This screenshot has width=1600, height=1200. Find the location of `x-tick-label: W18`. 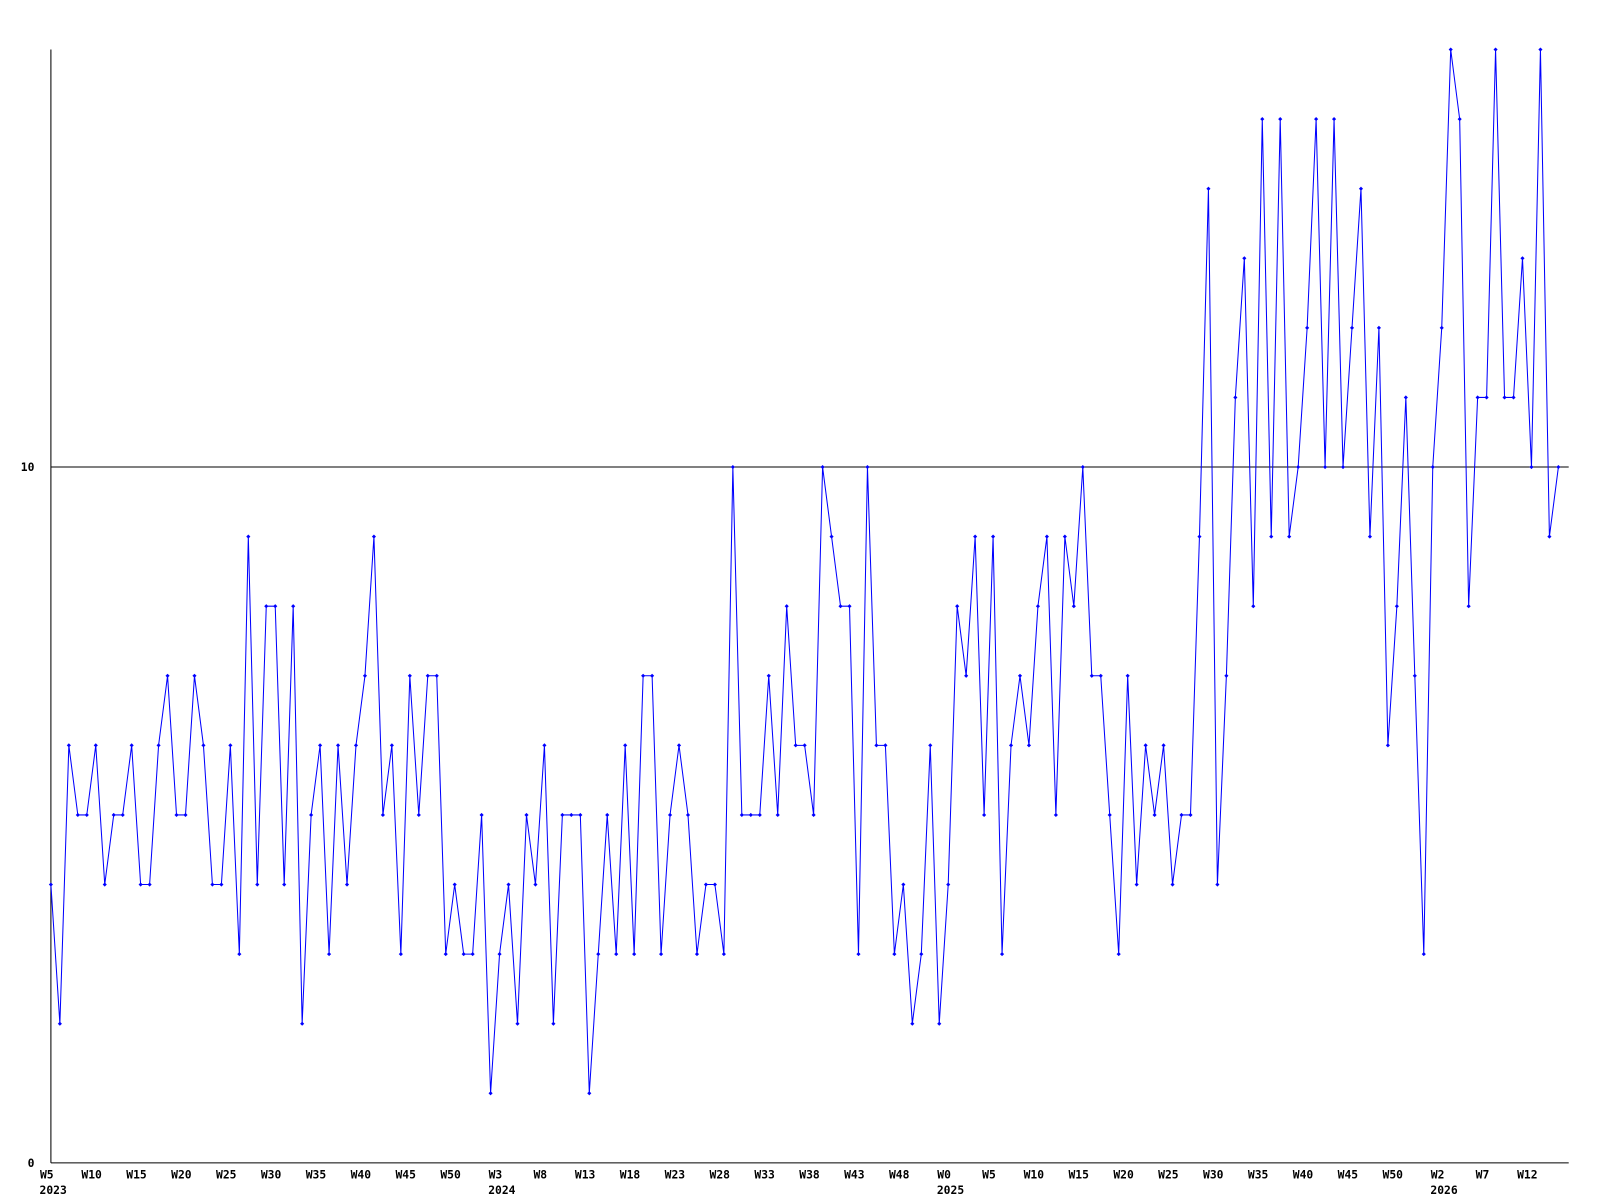

x-tick-label: W18 is located at coordinates (630, 1174).